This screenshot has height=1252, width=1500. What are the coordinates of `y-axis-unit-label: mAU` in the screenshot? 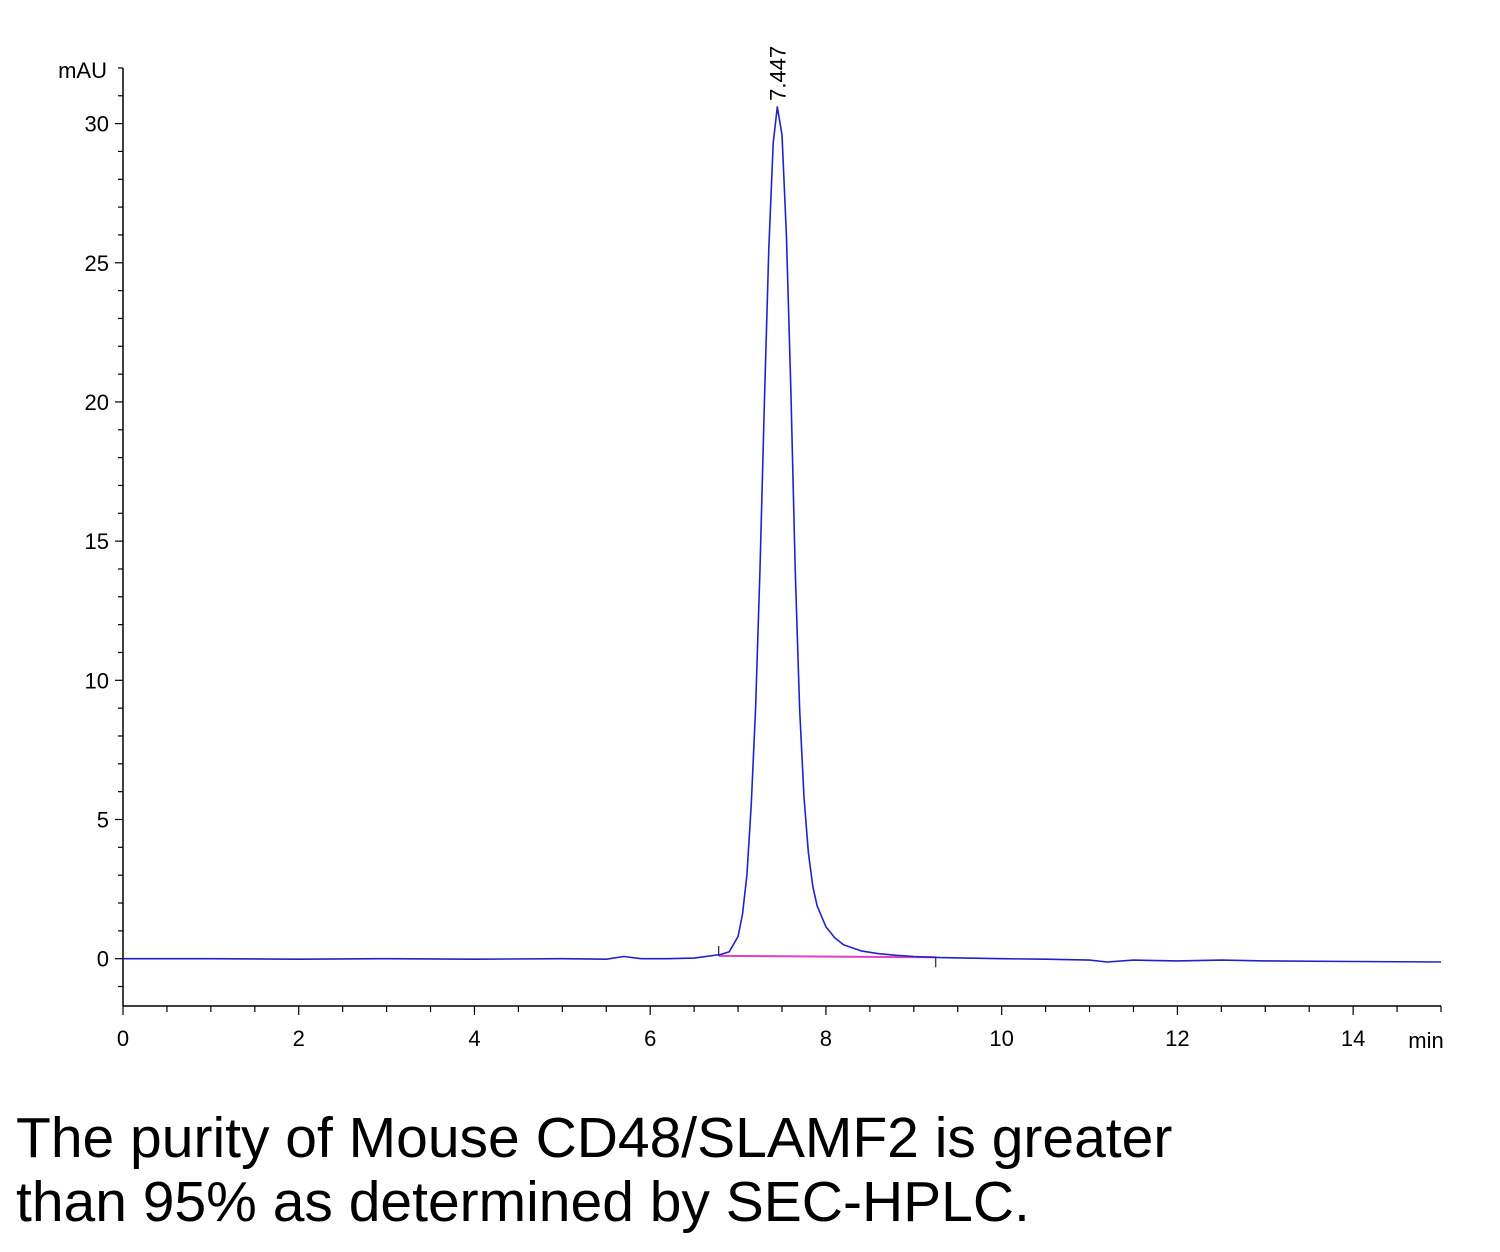 It's located at (82, 70).